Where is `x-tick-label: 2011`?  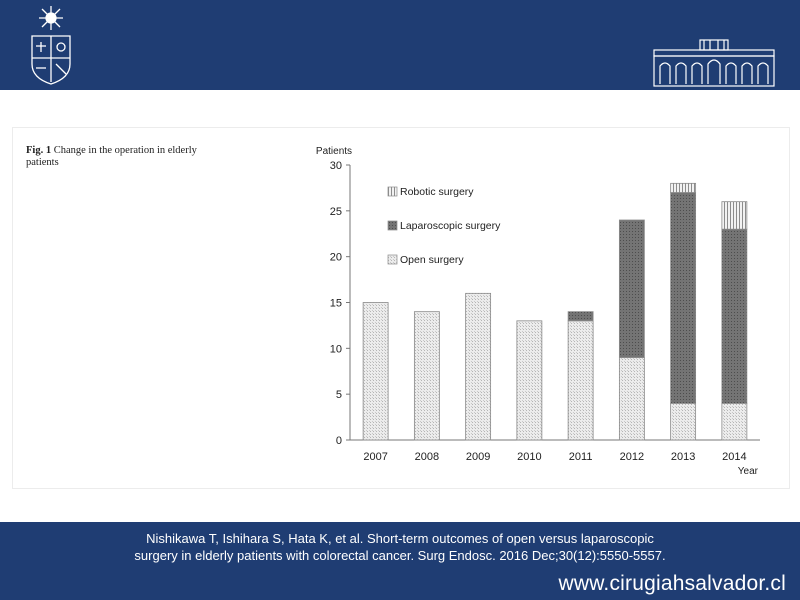 x-tick-label: 2011 is located at coordinates (581, 457).